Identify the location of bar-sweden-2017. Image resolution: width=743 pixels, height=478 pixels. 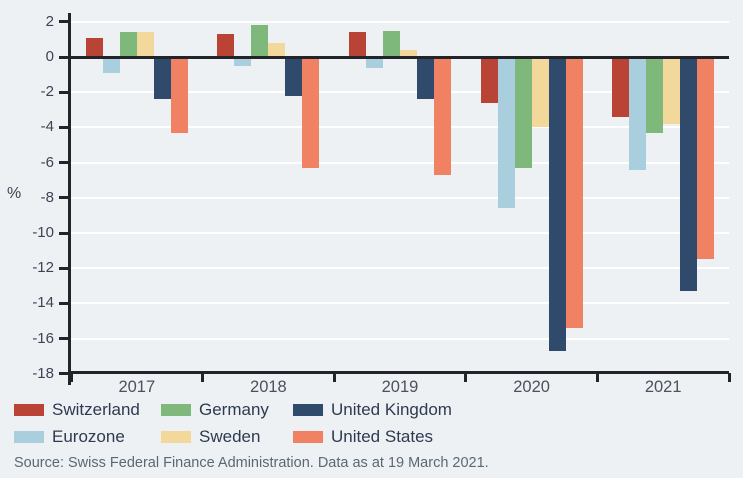
(145, 44).